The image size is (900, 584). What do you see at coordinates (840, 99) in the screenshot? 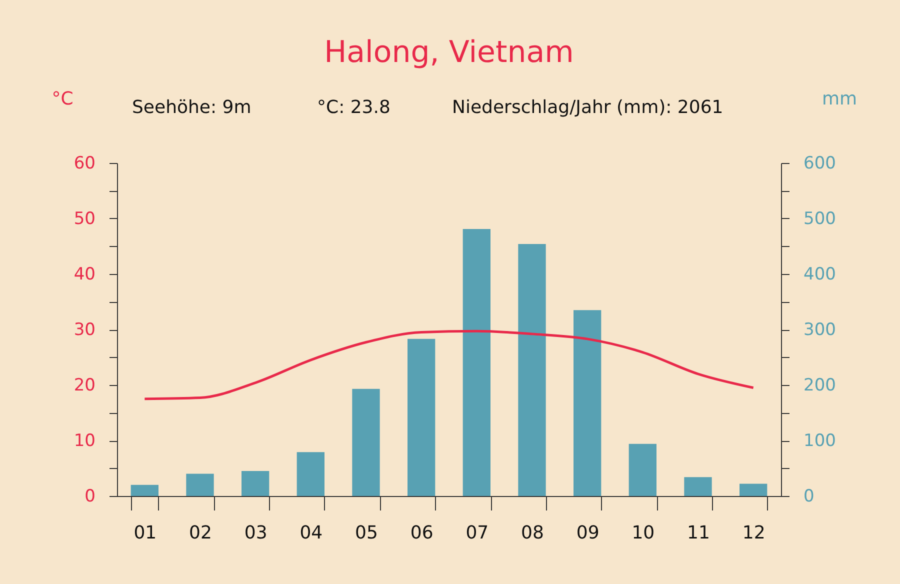
I see `y2-axis-title: mm` at bounding box center [840, 99].